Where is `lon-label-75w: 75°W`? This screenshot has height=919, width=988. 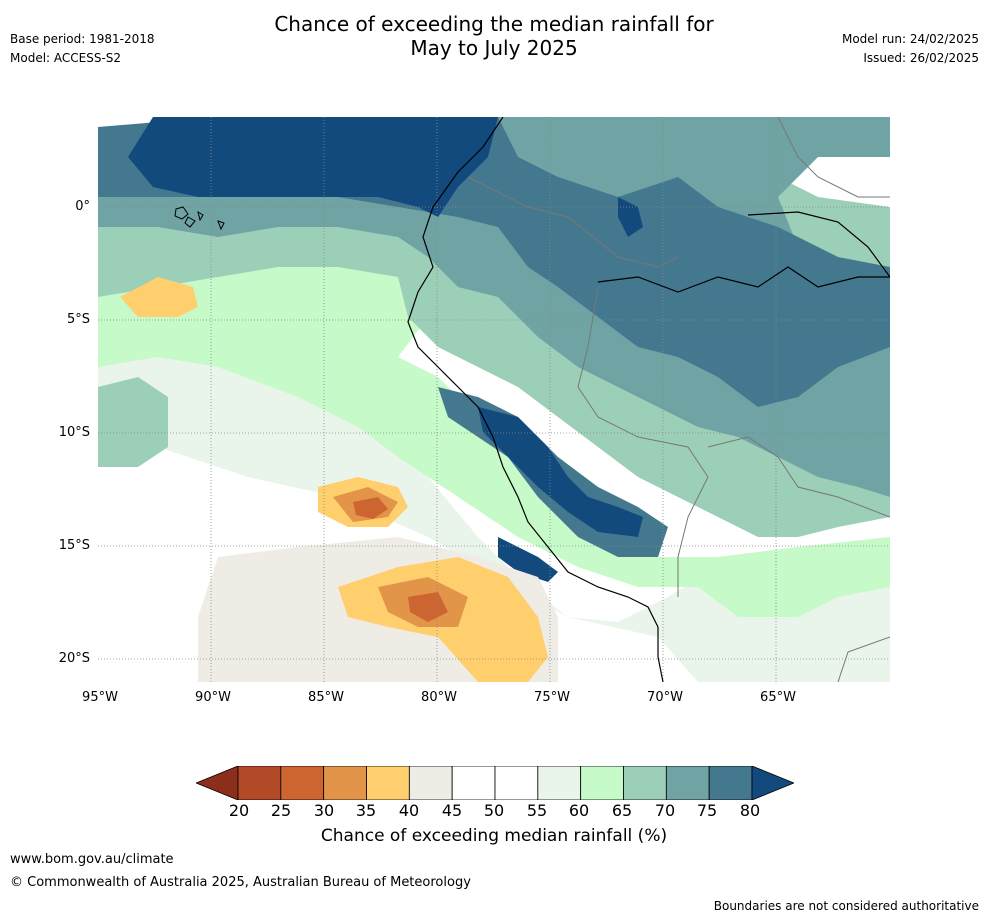 lon-label-75w: 75°W is located at coordinates (552, 697).